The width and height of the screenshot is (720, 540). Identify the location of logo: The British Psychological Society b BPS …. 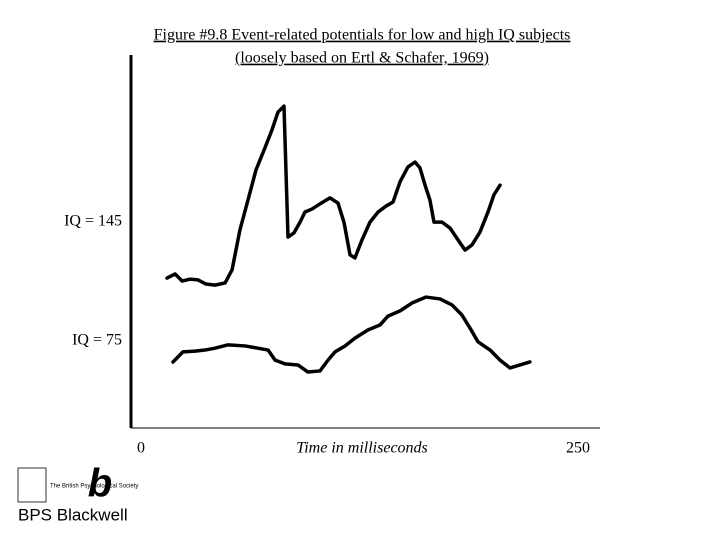
(77, 493).